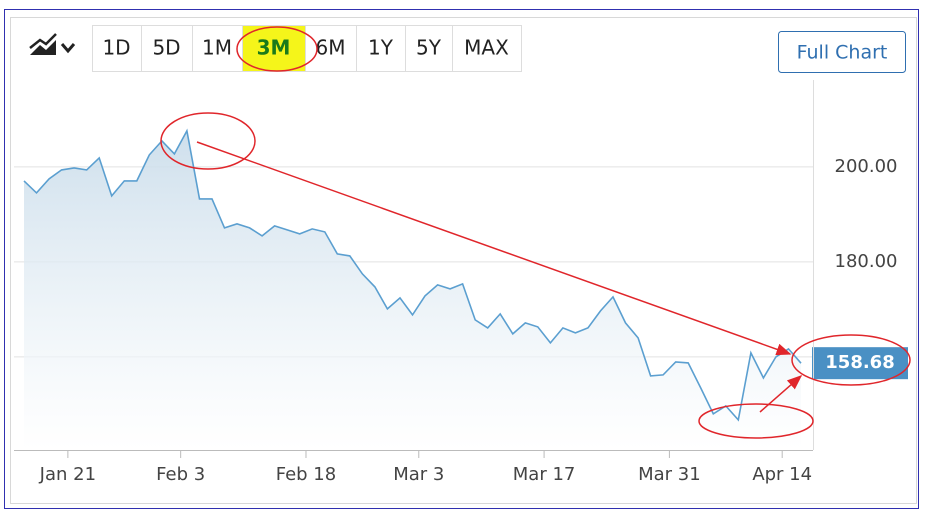  What do you see at coordinates (180, 474) in the screenshot?
I see `x-tick-label: Feb 3` at bounding box center [180, 474].